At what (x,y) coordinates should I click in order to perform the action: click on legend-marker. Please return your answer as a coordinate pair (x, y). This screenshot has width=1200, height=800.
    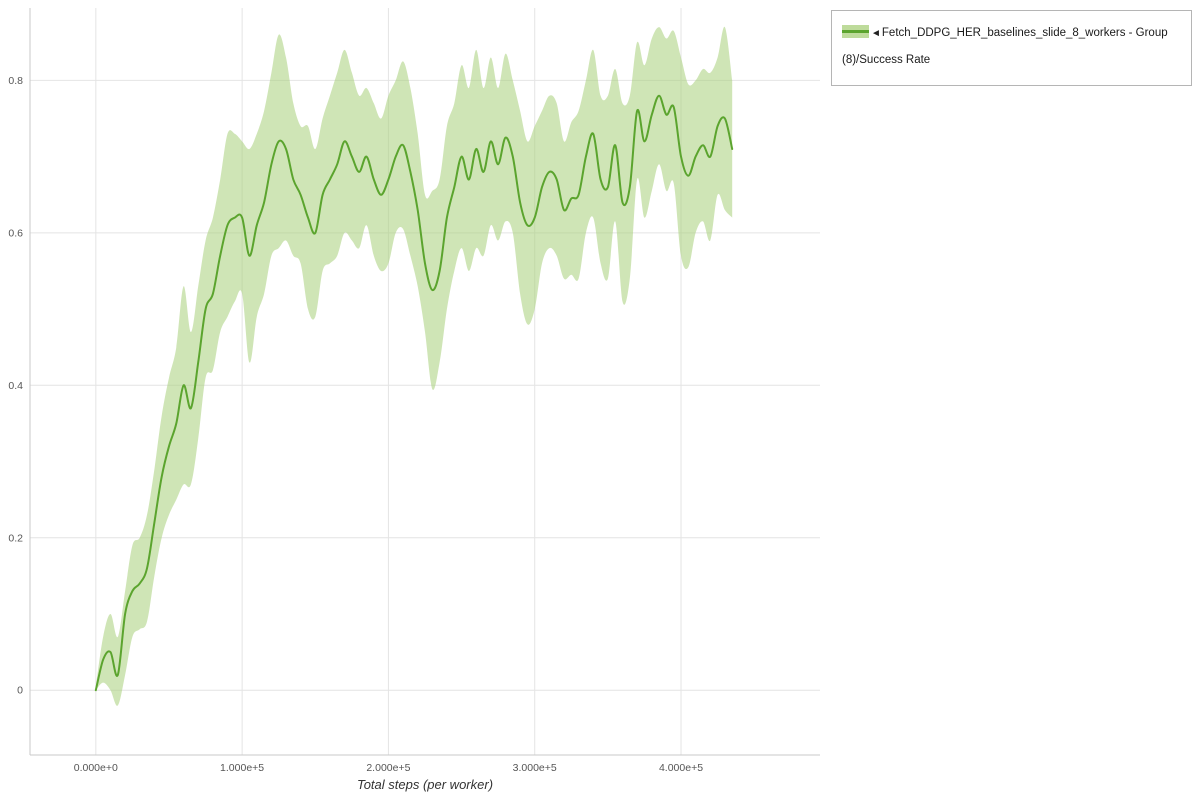
    Looking at the image, I should click on (855, 31).